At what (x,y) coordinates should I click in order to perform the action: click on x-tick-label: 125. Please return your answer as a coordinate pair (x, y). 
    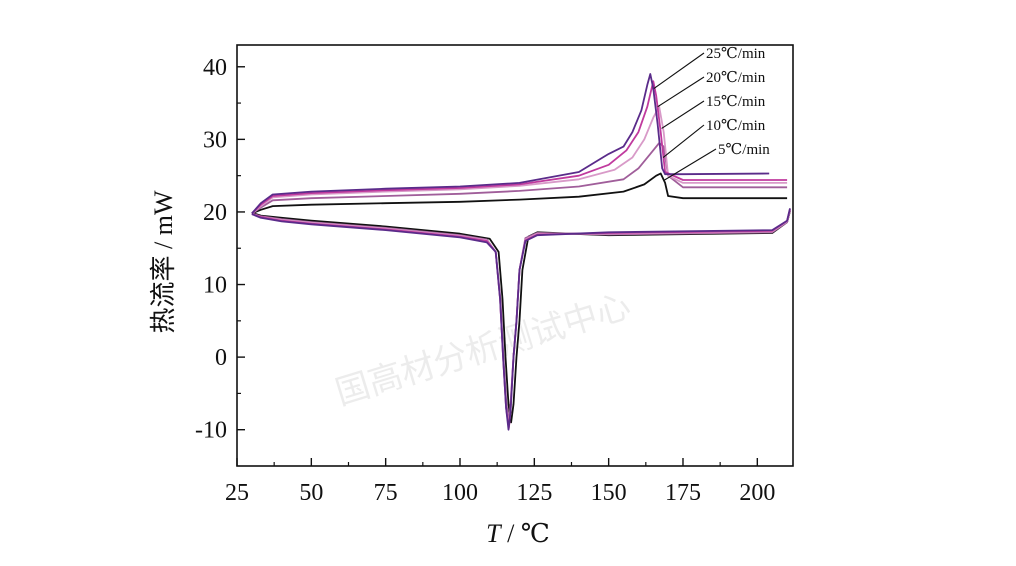
    Looking at the image, I should click on (534, 493).